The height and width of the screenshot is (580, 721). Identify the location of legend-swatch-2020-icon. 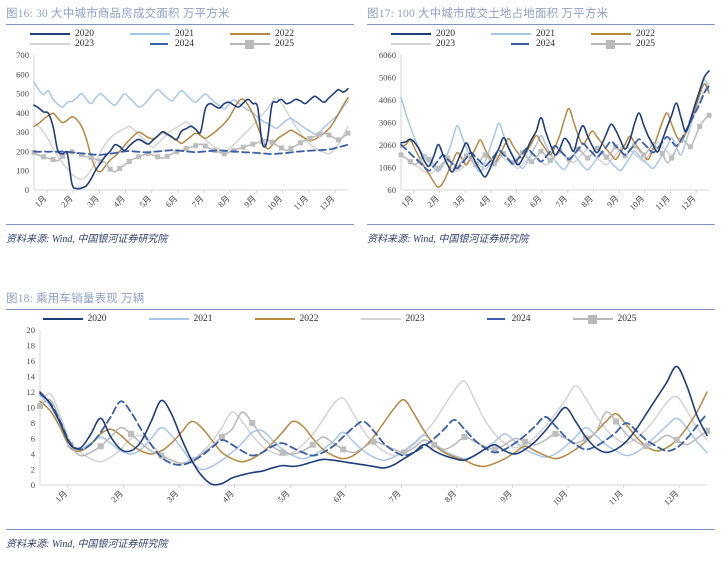
(411, 34).